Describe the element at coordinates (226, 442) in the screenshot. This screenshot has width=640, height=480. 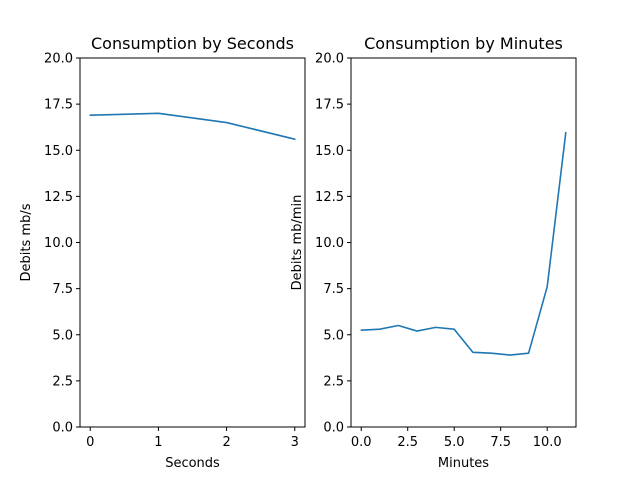
I see `x-tick-label: 2` at that location.